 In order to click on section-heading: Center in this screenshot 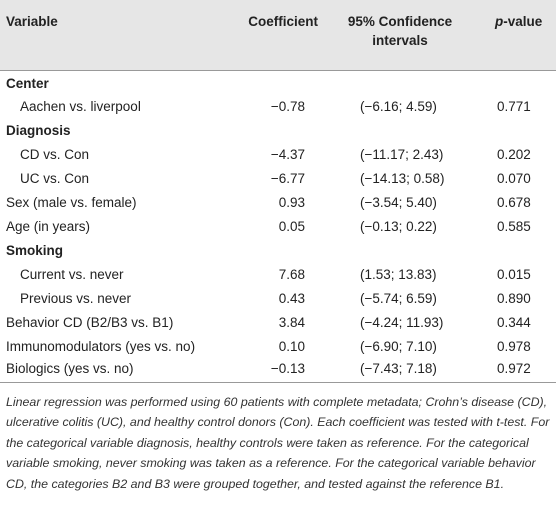, I will do `click(27, 83)`.